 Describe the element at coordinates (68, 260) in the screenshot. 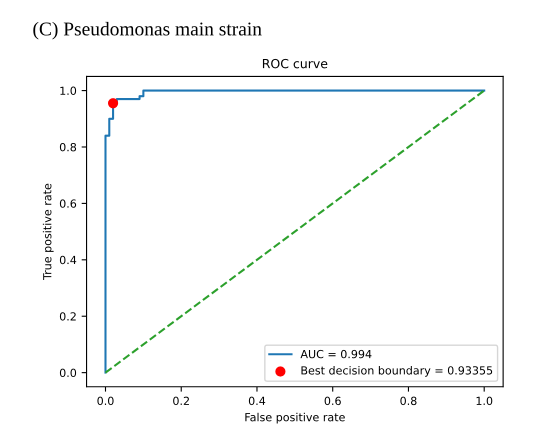

I see `y-tick-label: 0.4` at that location.